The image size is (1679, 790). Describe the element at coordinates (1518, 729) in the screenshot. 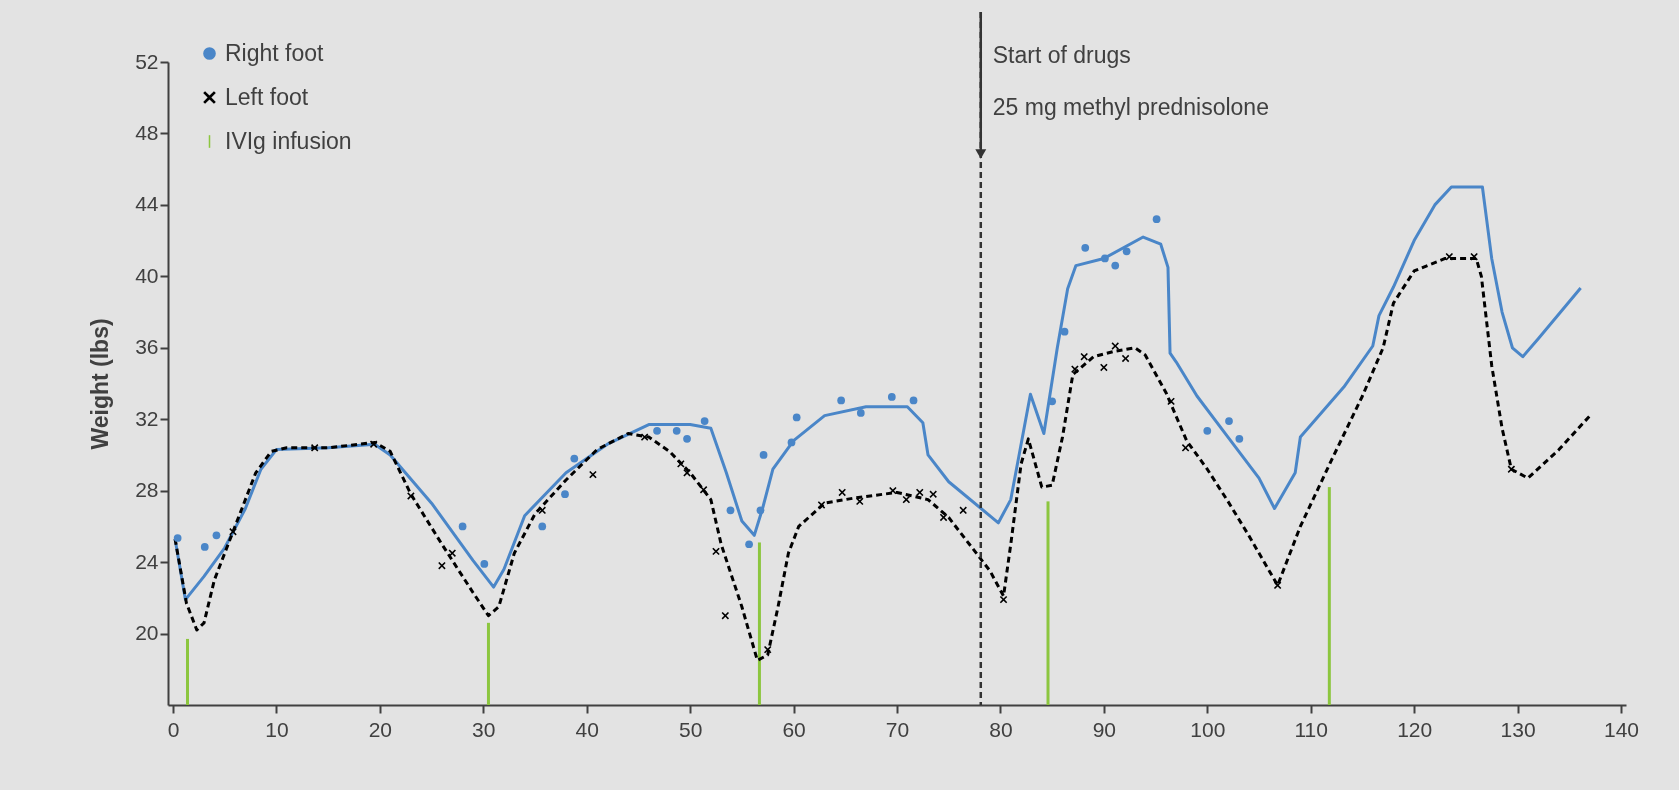

I see `x-tick-label: 130` at that location.